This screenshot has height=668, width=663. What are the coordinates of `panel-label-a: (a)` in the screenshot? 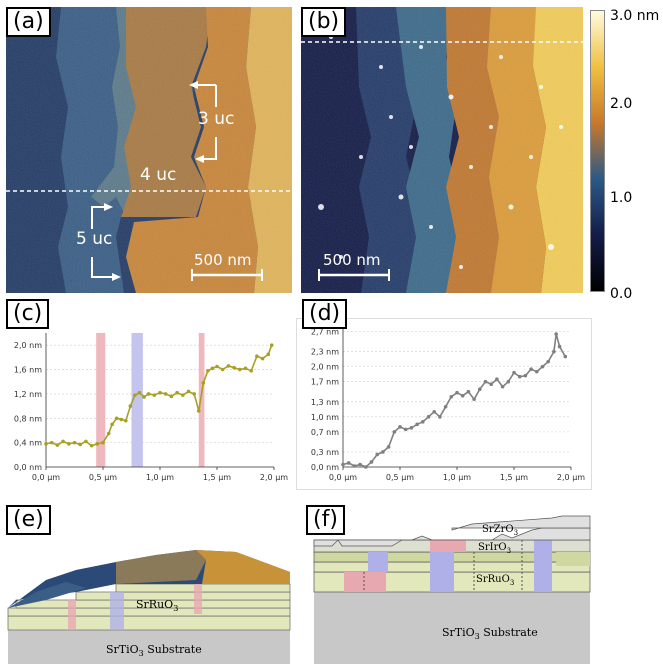 It's located at (28, 22).